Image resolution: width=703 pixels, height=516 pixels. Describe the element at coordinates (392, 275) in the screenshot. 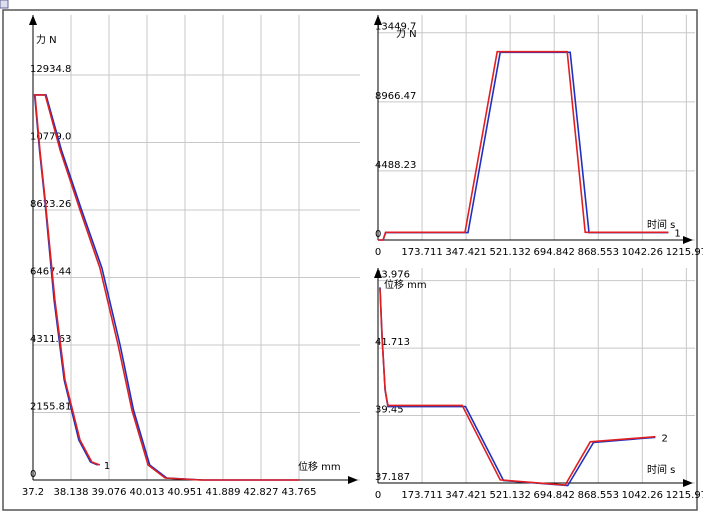

I see `y-tick-label: 43.976` at that location.